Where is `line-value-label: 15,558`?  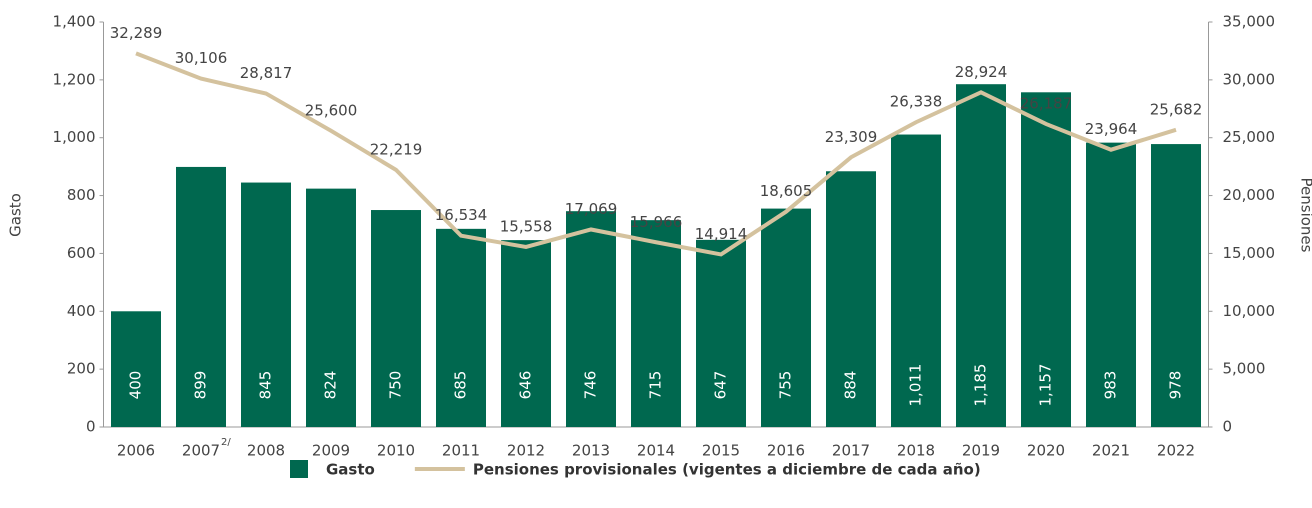 line-value-label: 15,558 is located at coordinates (526, 226).